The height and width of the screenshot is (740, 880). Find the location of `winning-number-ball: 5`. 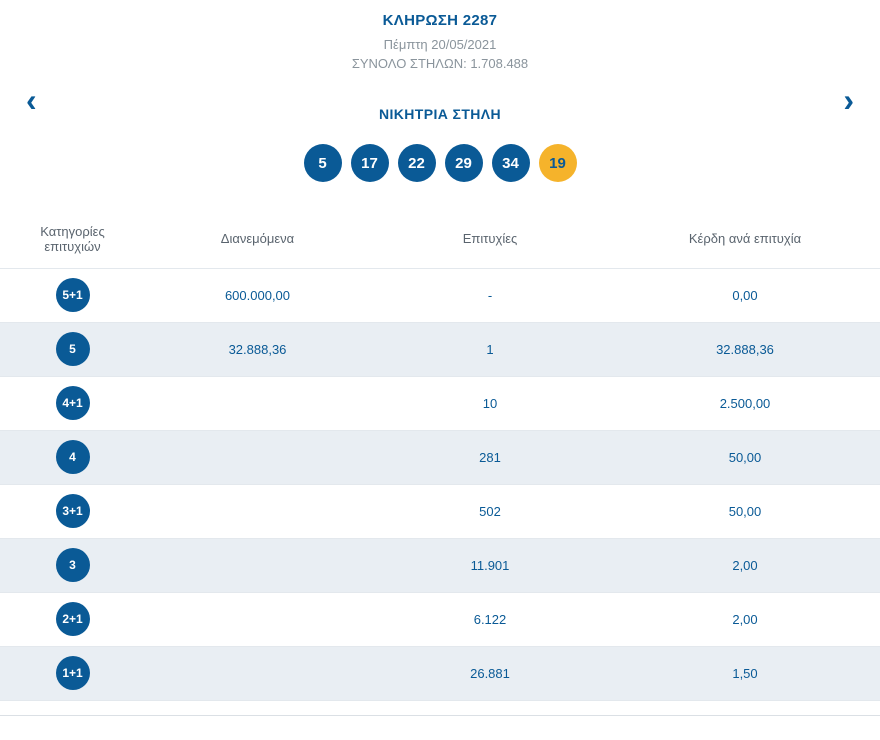

winning-number-ball: 5 is located at coordinates (322, 163).